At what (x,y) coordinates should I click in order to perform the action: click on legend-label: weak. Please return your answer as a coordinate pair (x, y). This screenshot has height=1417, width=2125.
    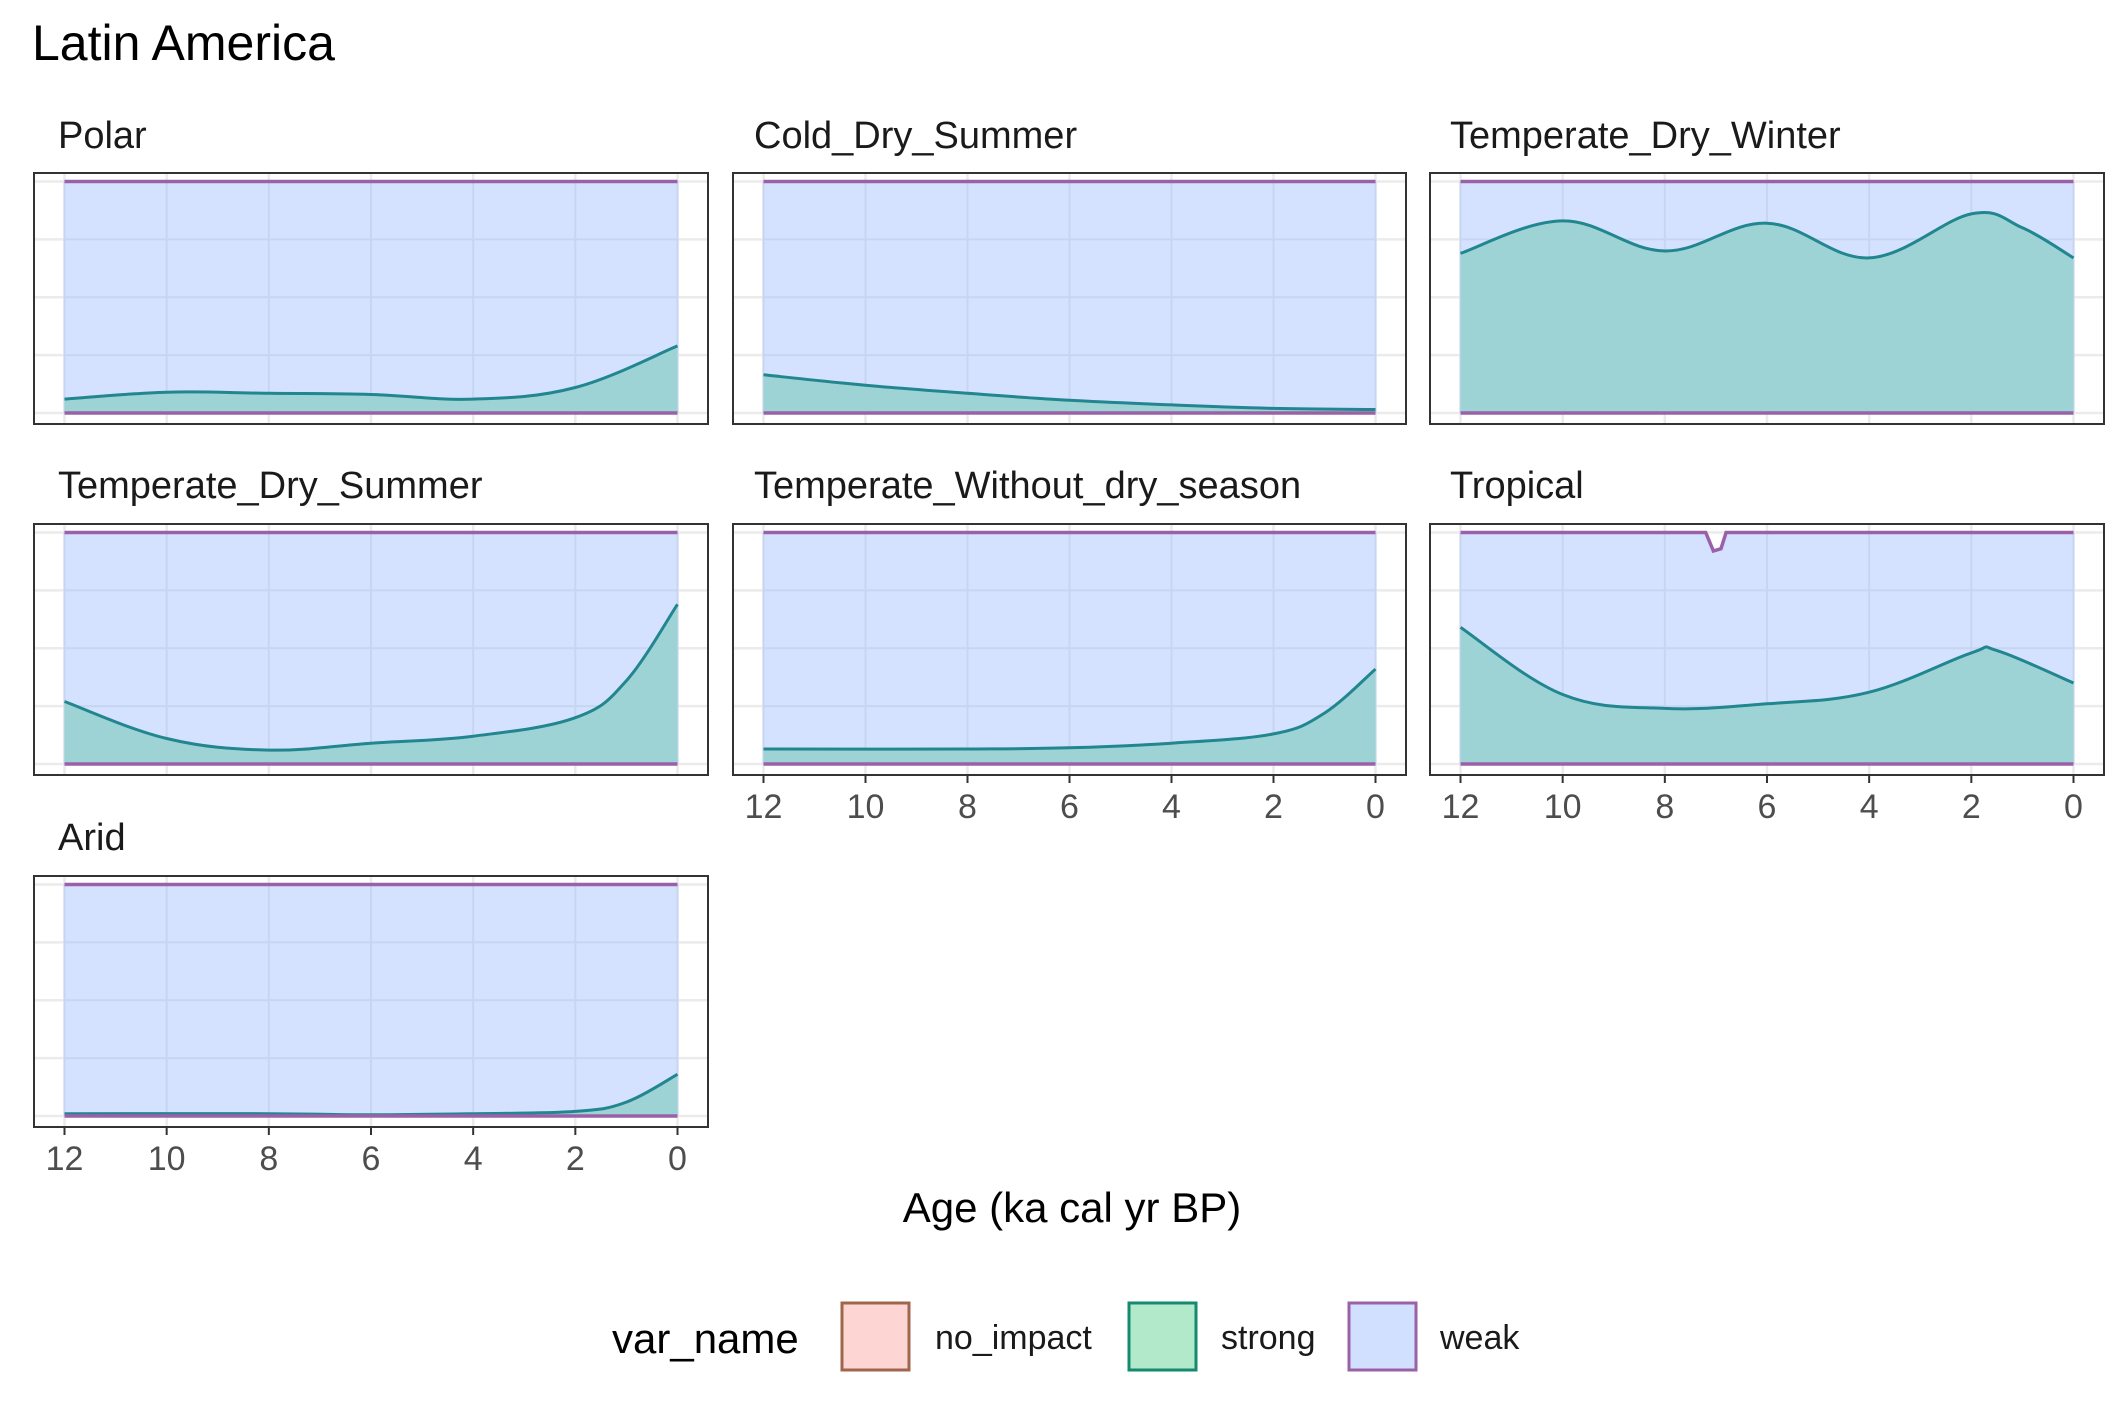
    Looking at the image, I should click on (1479, 1338).